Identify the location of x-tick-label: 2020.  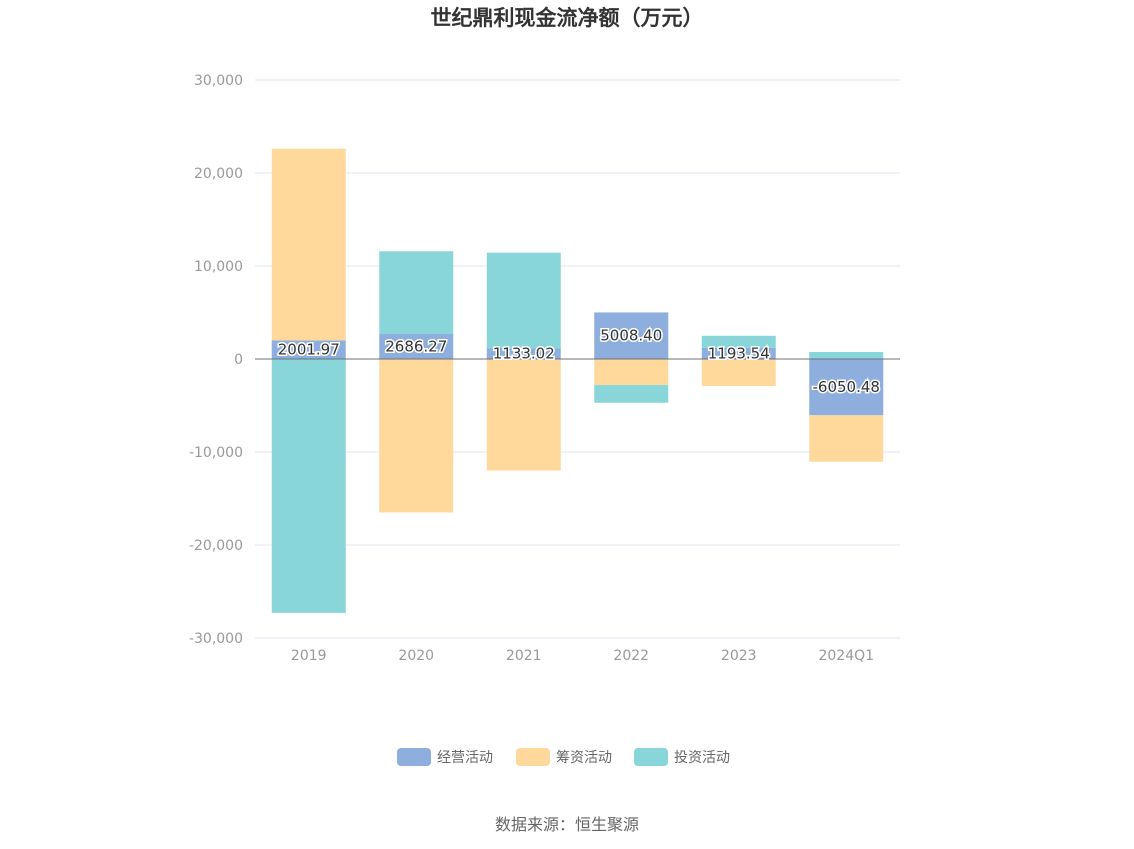
(416, 656).